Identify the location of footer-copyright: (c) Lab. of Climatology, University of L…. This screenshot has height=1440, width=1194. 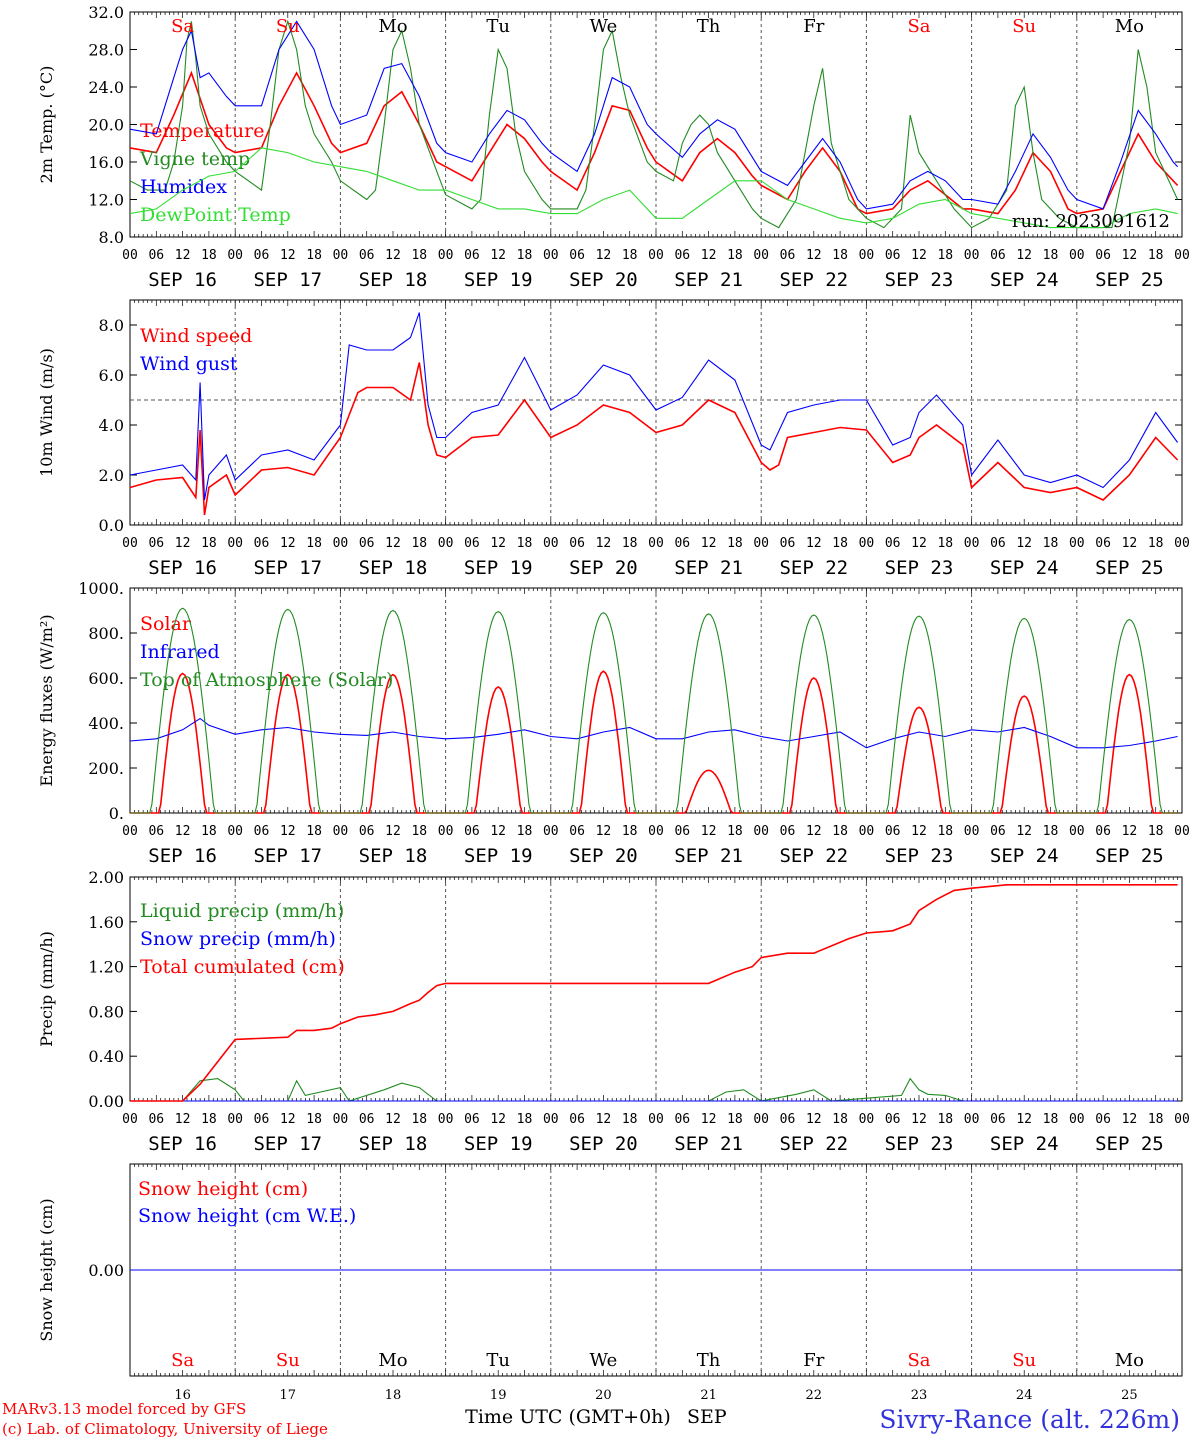
(165, 1429).